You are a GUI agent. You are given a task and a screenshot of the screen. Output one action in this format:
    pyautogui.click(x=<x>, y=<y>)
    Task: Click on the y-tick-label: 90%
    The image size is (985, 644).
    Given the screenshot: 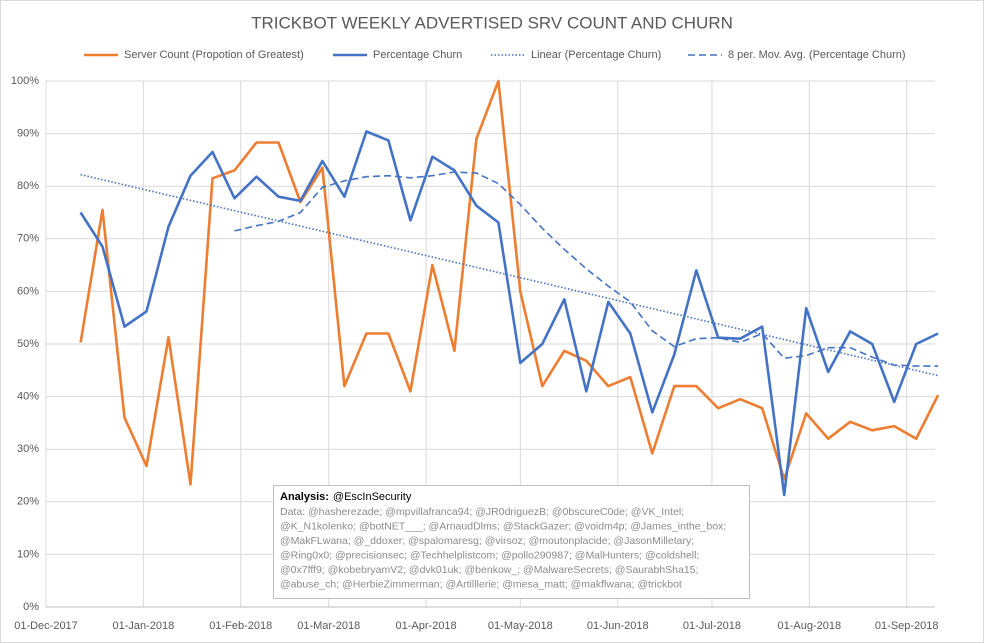 What is the action you would take?
    pyautogui.click(x=28, y=134)
    